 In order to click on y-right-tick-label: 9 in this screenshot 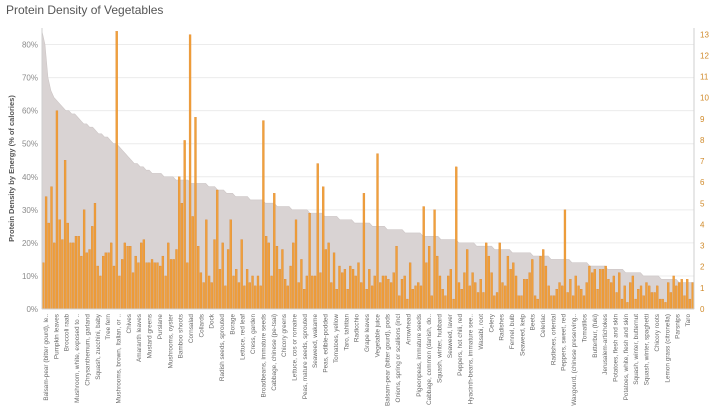, I will do `click(702, 119)`.